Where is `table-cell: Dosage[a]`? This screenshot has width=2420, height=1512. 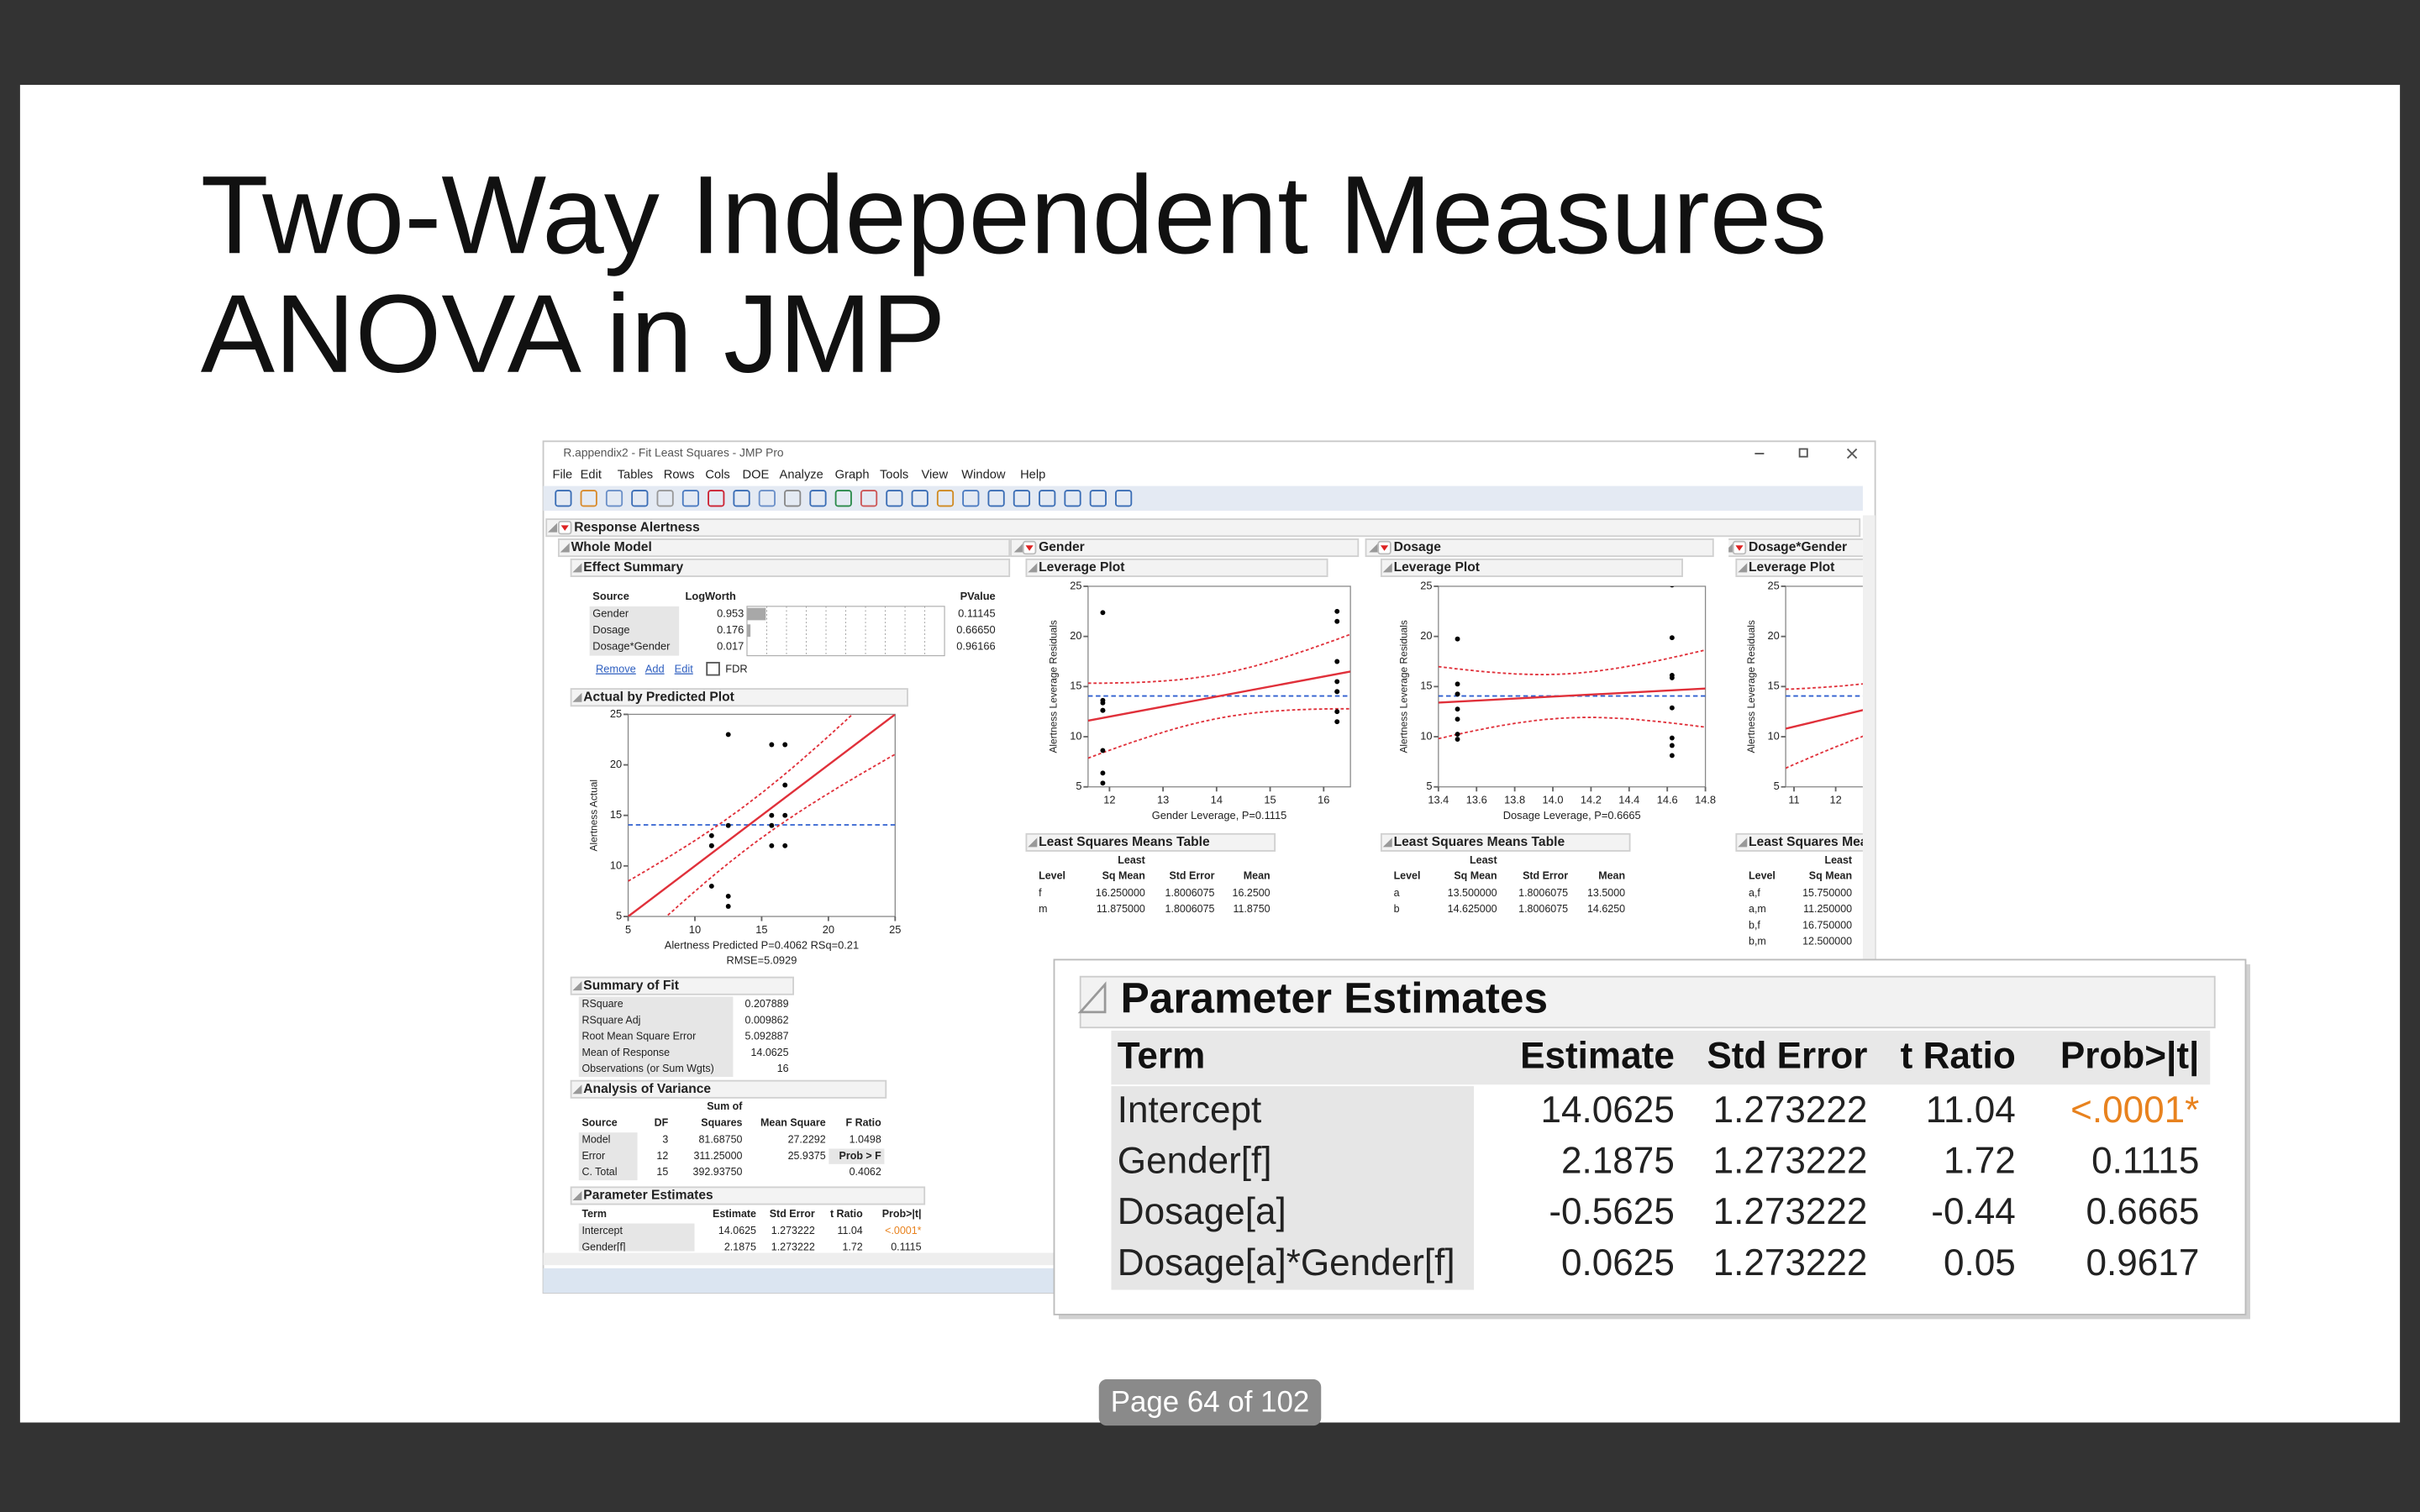
table-cell: Dosage[a] is located at coordinates (1202, 1211).